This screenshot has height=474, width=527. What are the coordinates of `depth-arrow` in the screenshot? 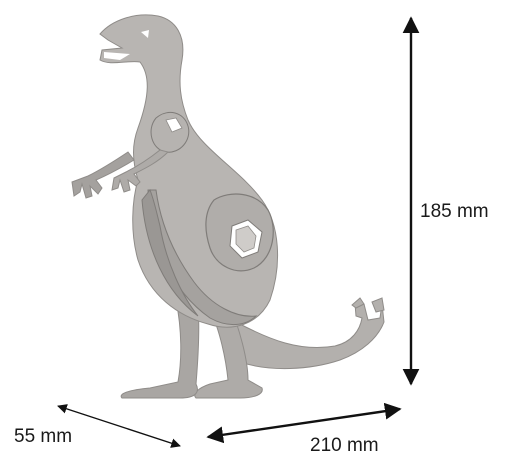 It's located at (119, 426).